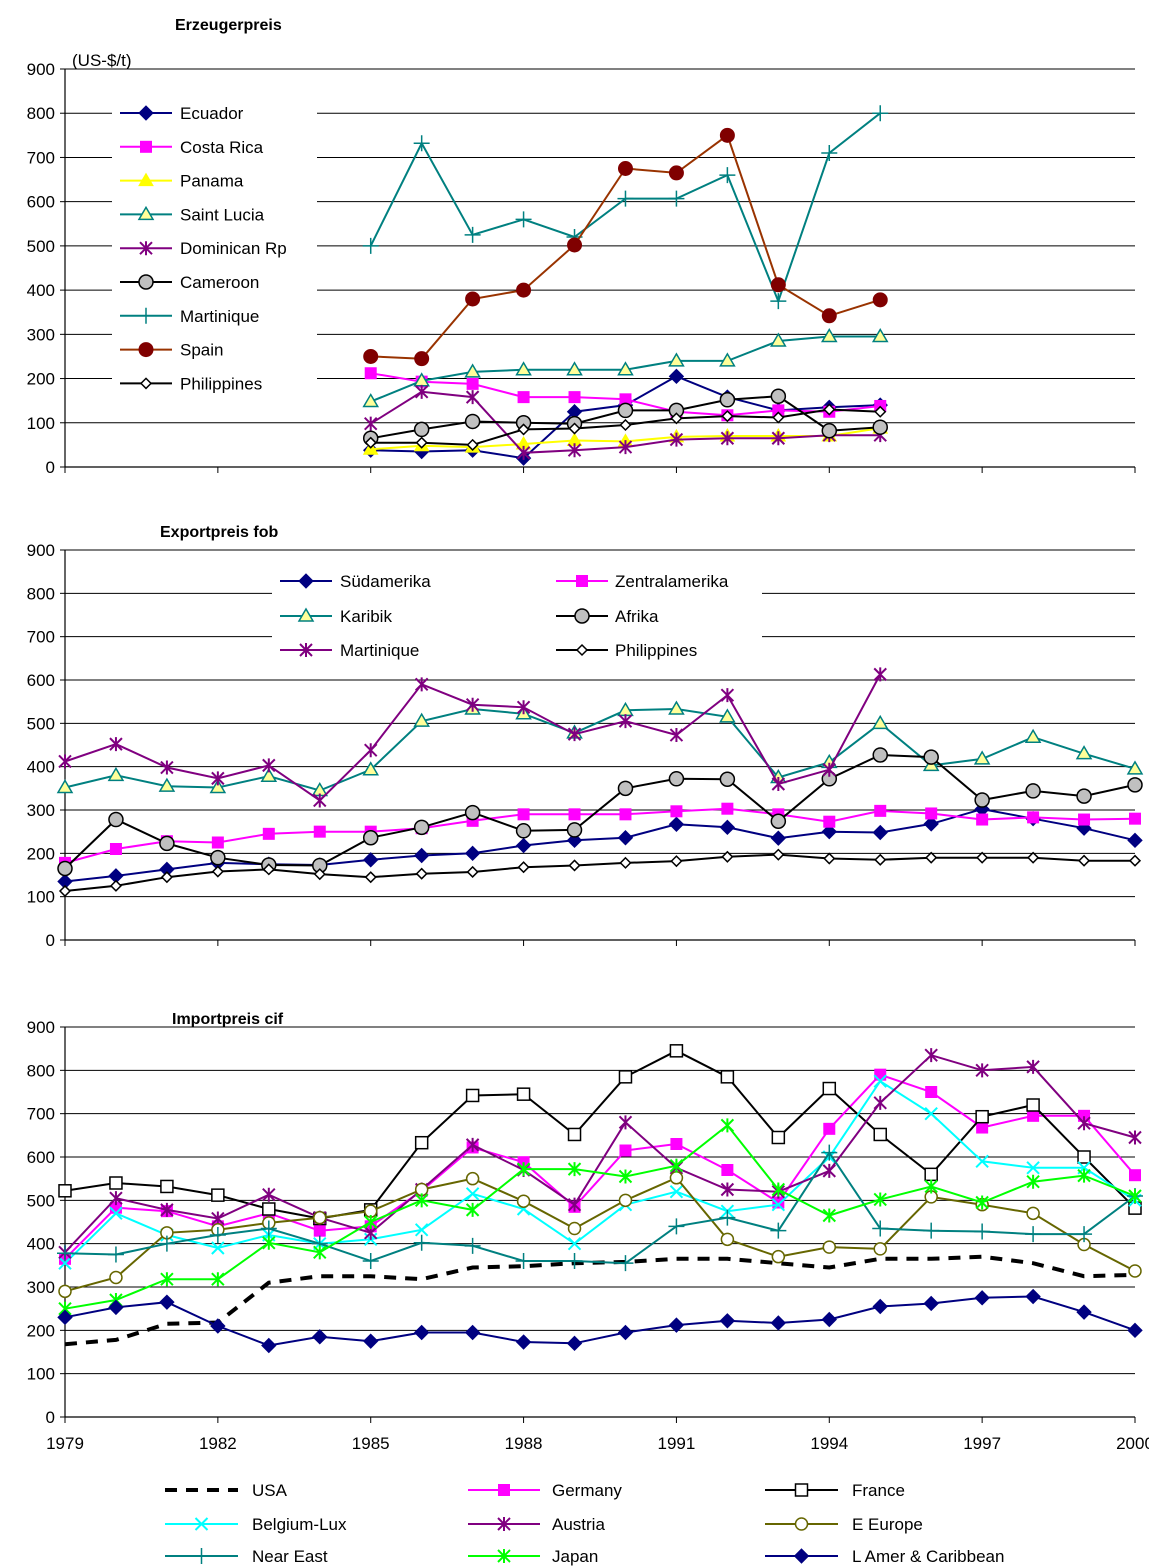 The image size is (1149, 1567). I want to click on series-l-amer-caribbean, so click(600, 1321).